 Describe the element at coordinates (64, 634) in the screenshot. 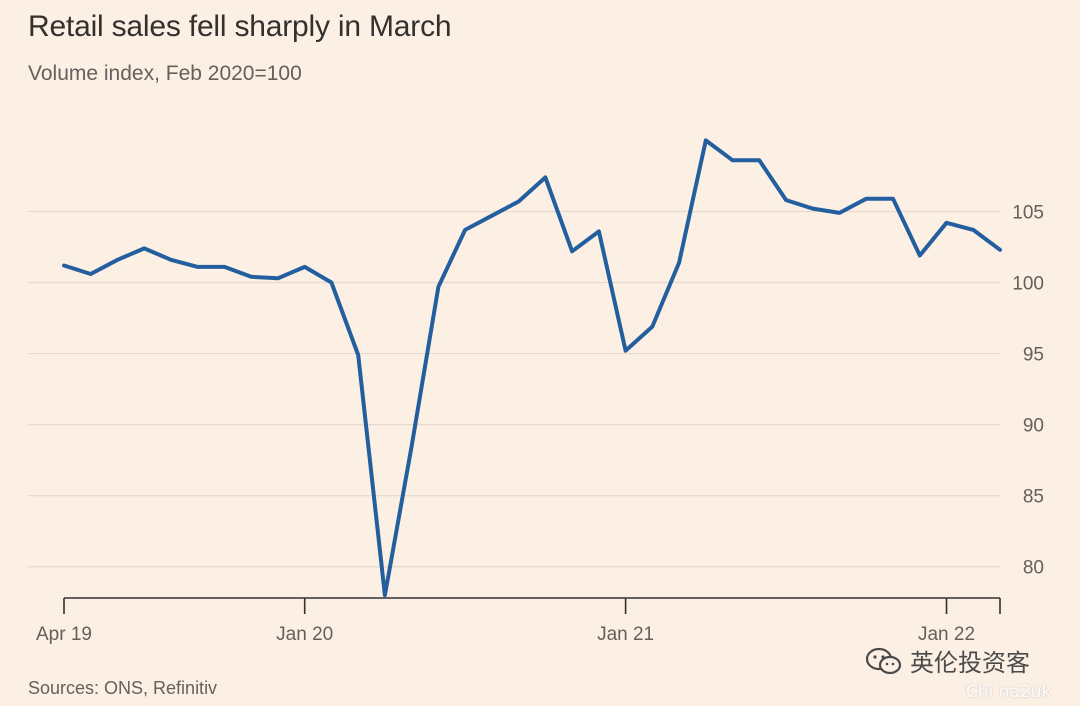

I see `x-tick-label-Apr-19: Apr 19` at that location.